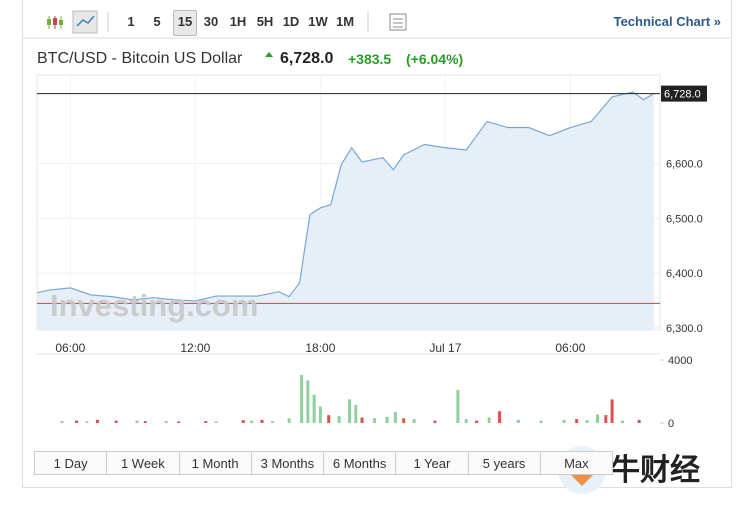 This screenshot has height=505, width=749. I want to click on candle-icon, so click(55, 22).